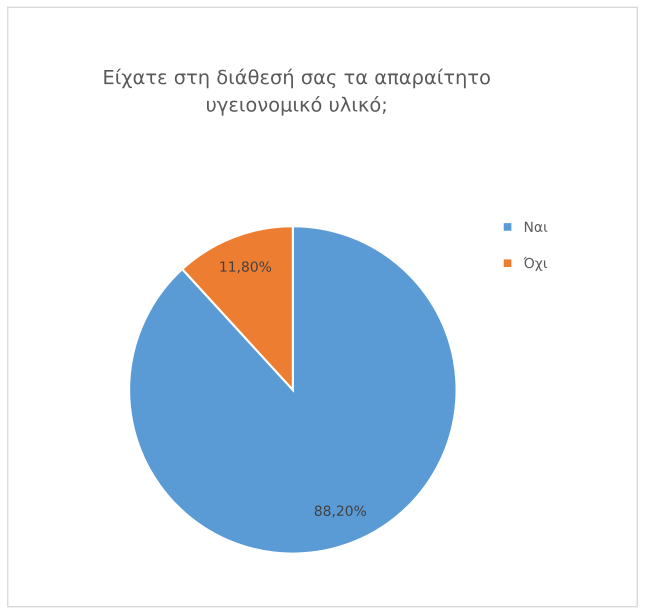 The width and height of the screenshot is (645, 614). Describe the element at coordinates (340, 512) in the screenshot. I see `data-label: 88,20%` at that location.